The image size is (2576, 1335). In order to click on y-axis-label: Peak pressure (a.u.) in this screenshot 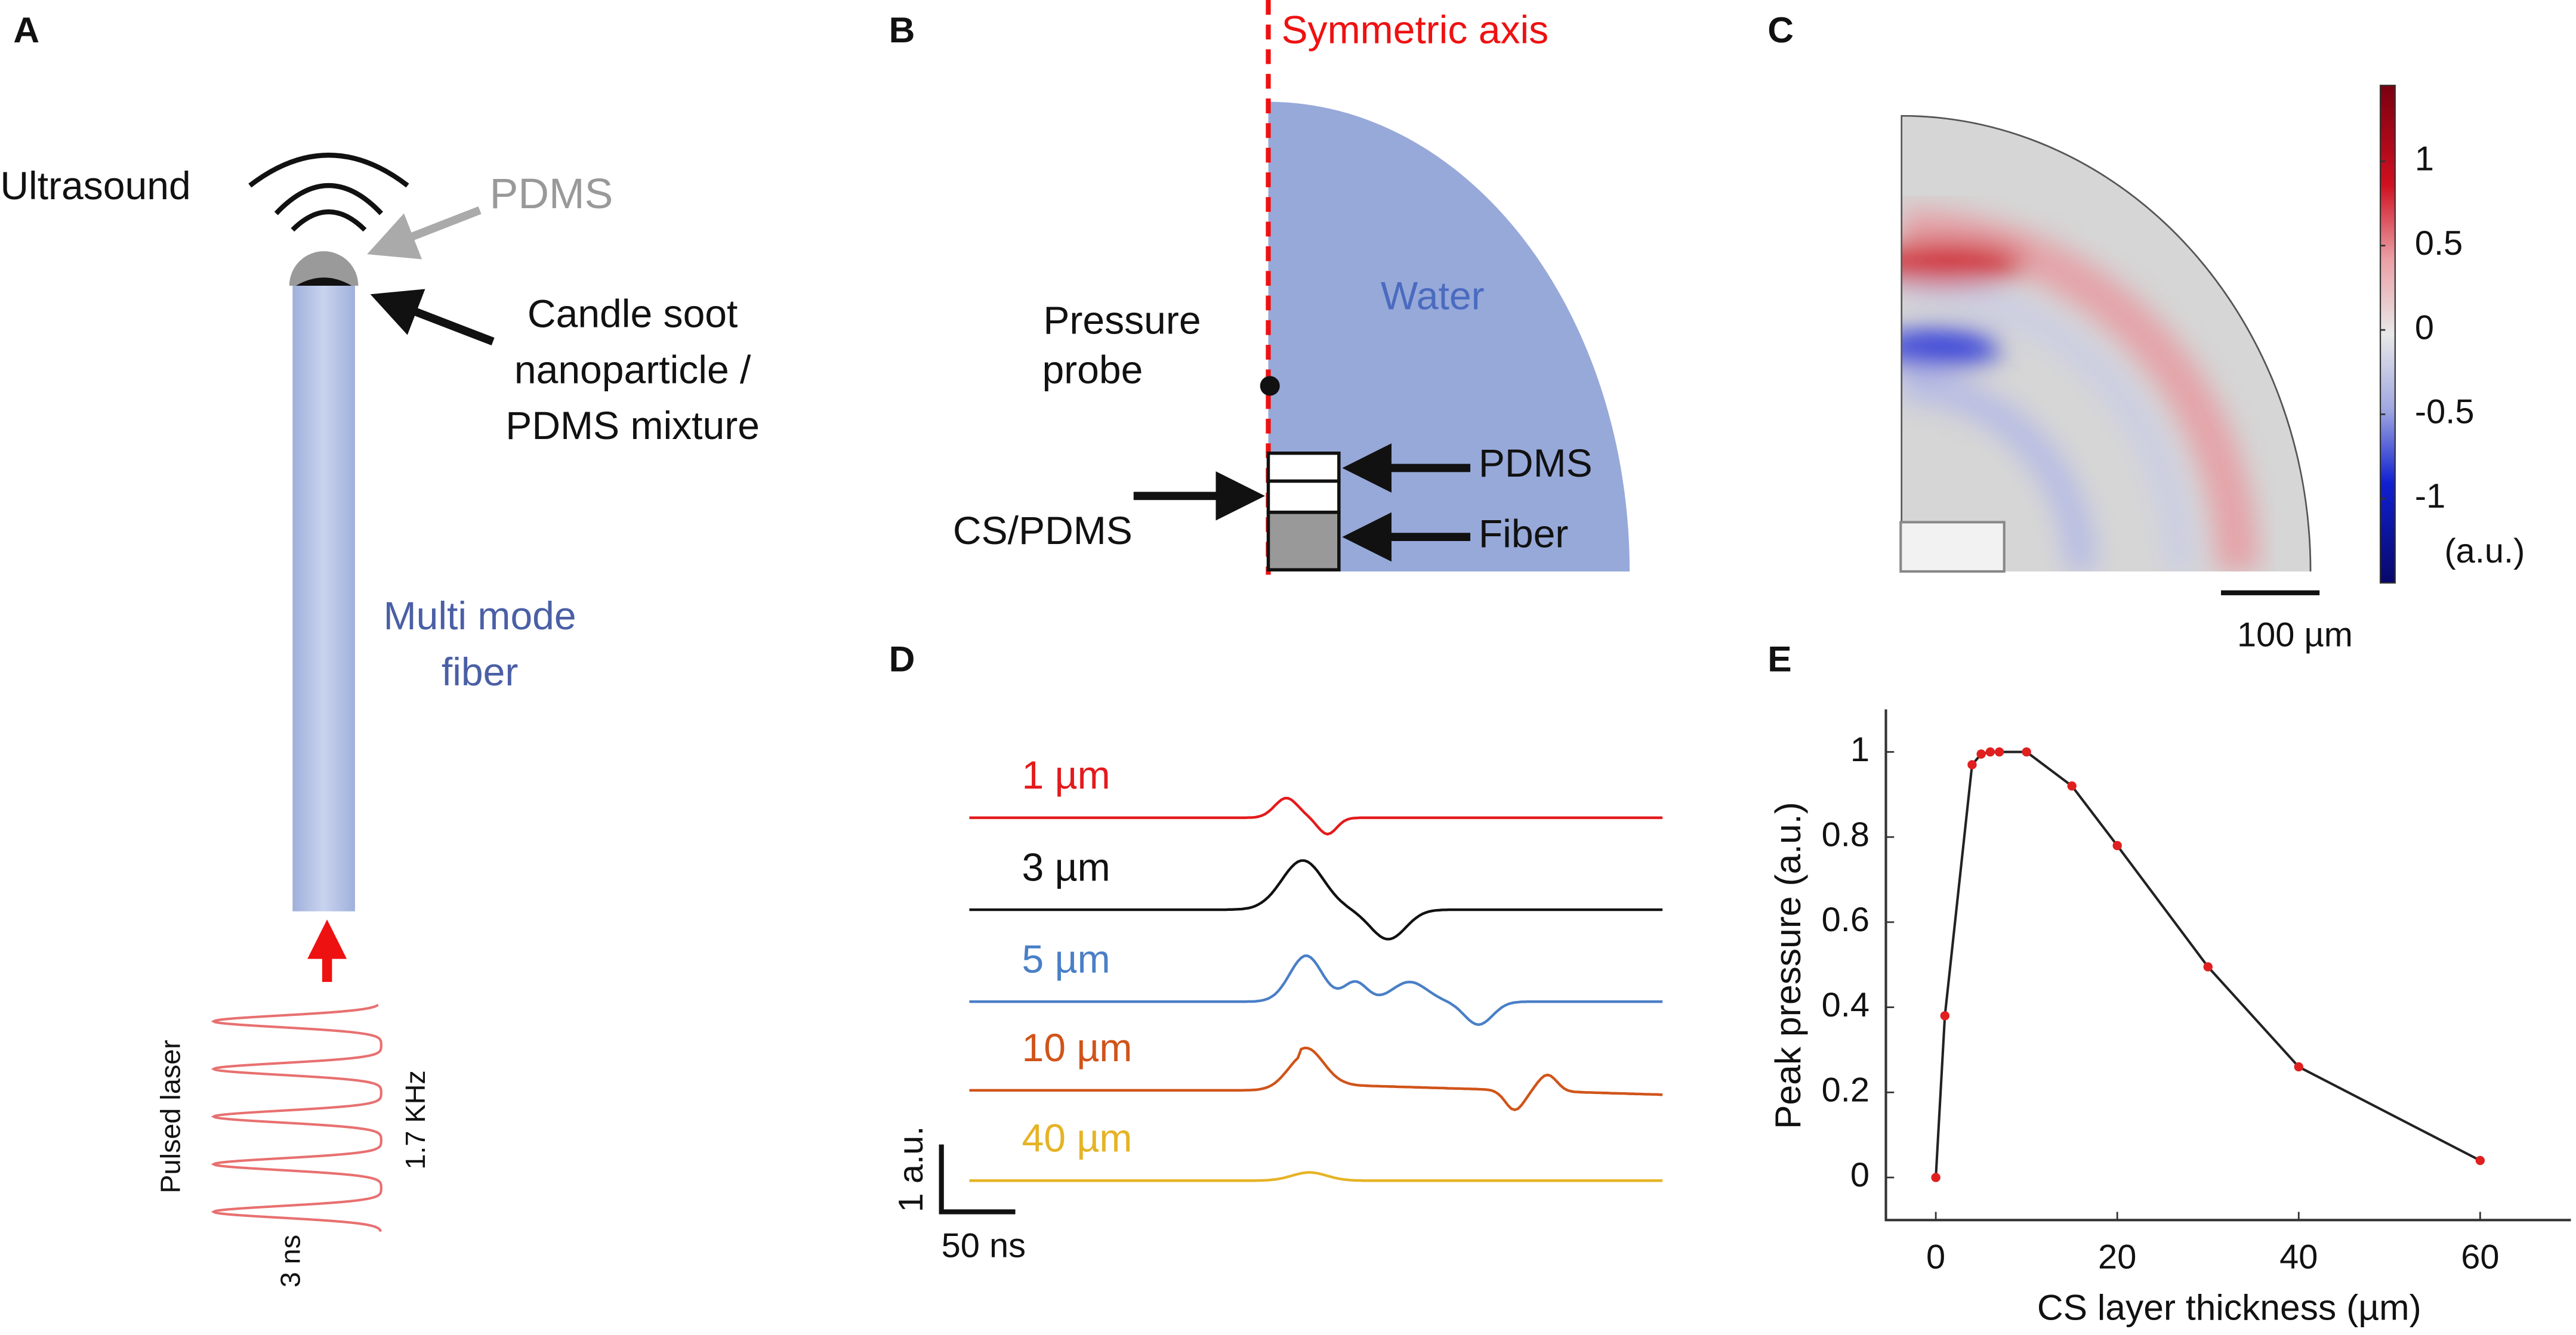, I will do `click(1788, 965)`.